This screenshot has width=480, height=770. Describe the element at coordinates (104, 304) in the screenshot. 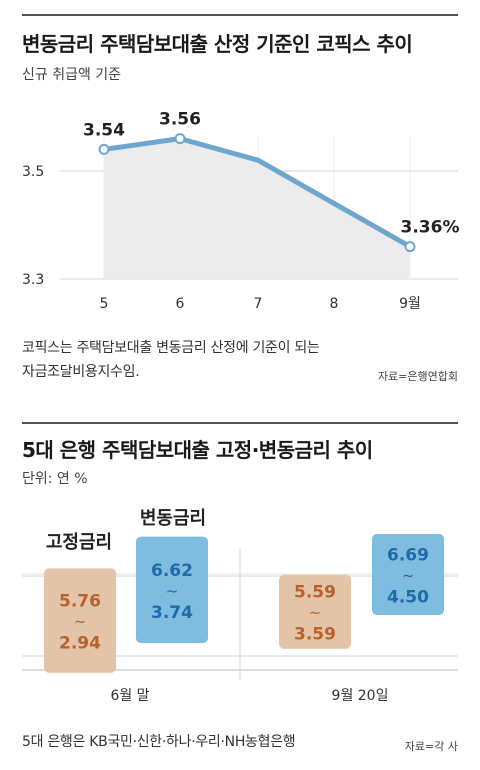

I see `x-tick-label: 5` at that location.